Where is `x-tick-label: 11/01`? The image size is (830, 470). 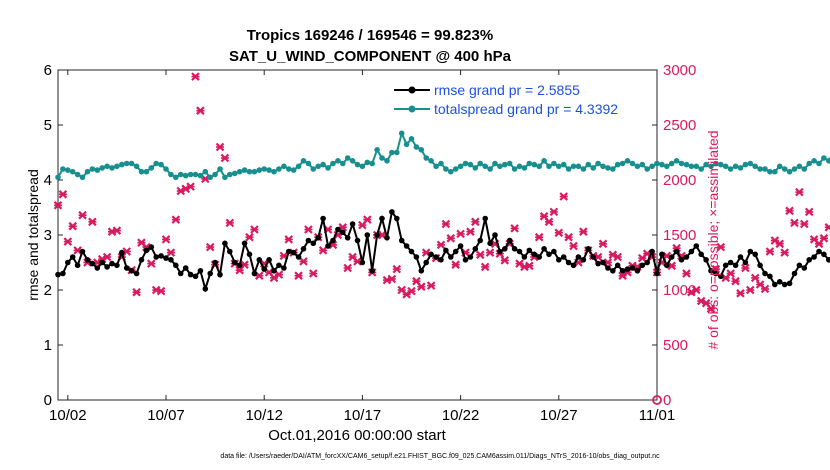 x-tick-label: 11/01 is located at coordinates (657, 415).